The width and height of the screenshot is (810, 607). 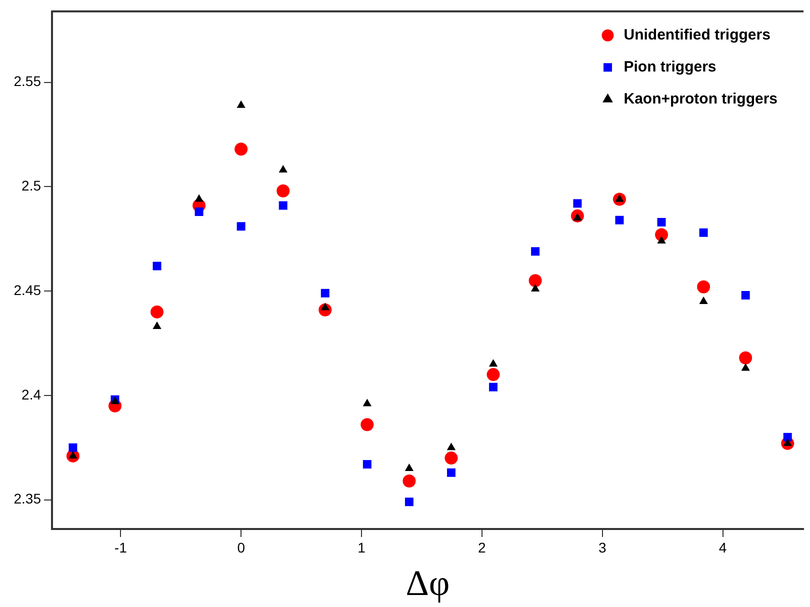 What do you see at coordinates (722, 547) in the screenshot?
I see `x-tick-label: 4` at bounding box center [722, 547].